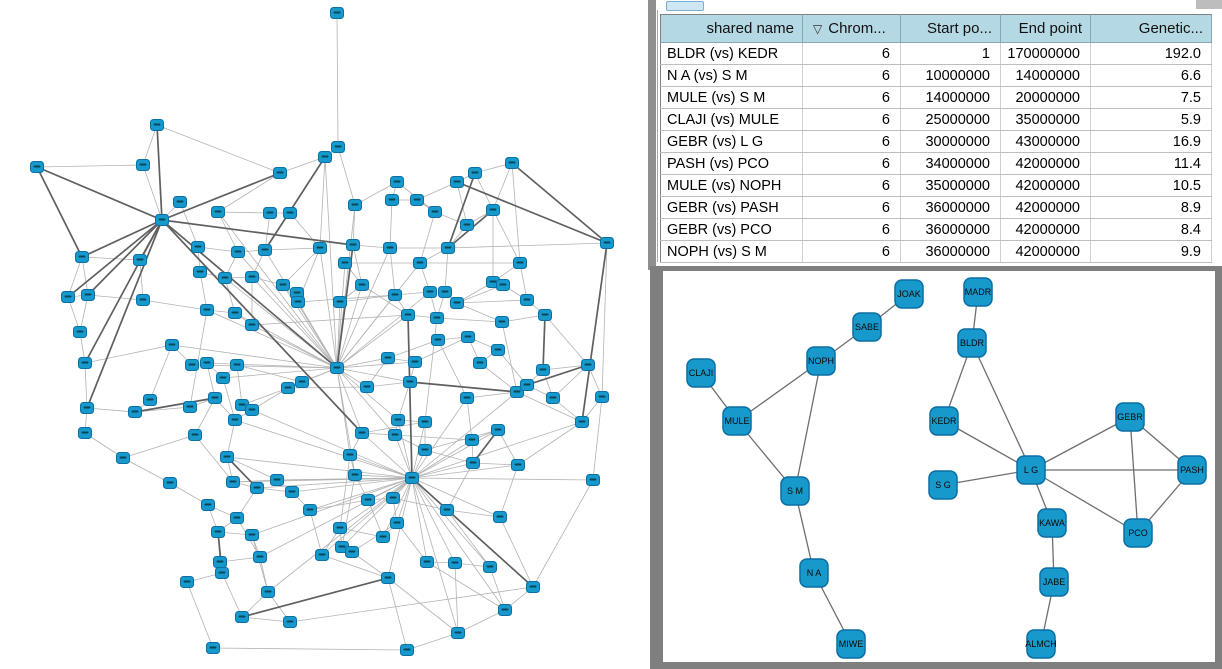  What do you see at coordinates (1151, 53) in the screenshot?
I see `cell-value: 192.0` at bounding box center [1151, 53].